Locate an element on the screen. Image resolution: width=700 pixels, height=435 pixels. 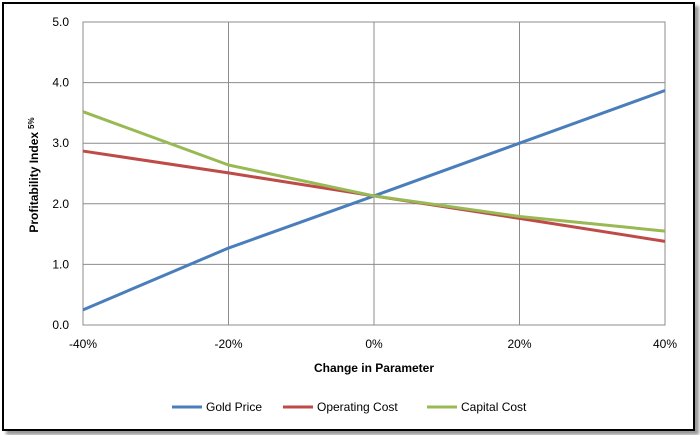
y-axis-title-main: Profitability Index is located at coordinates (34, 182).